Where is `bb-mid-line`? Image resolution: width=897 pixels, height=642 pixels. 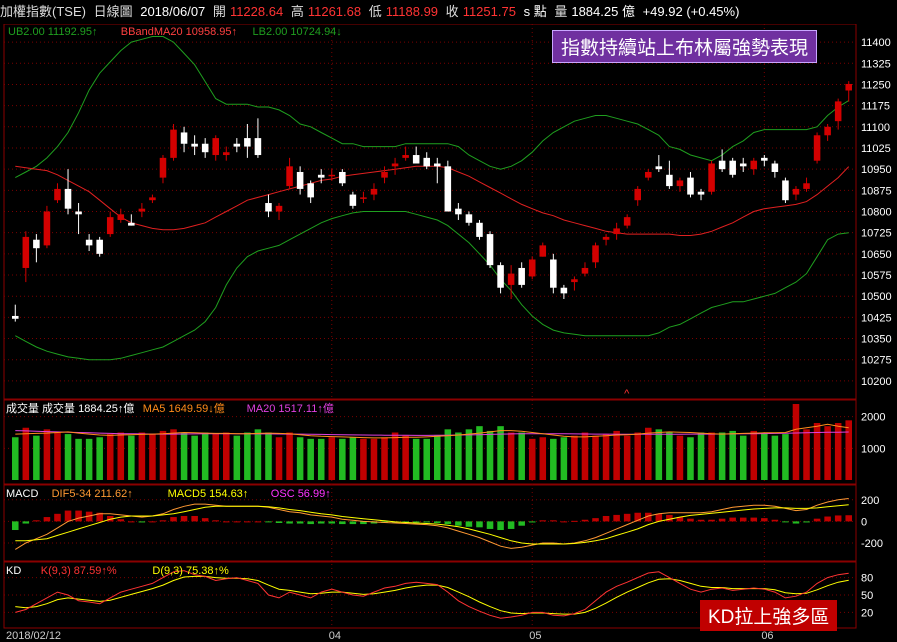
bb-mid-line is located at coordinates (432, 200).